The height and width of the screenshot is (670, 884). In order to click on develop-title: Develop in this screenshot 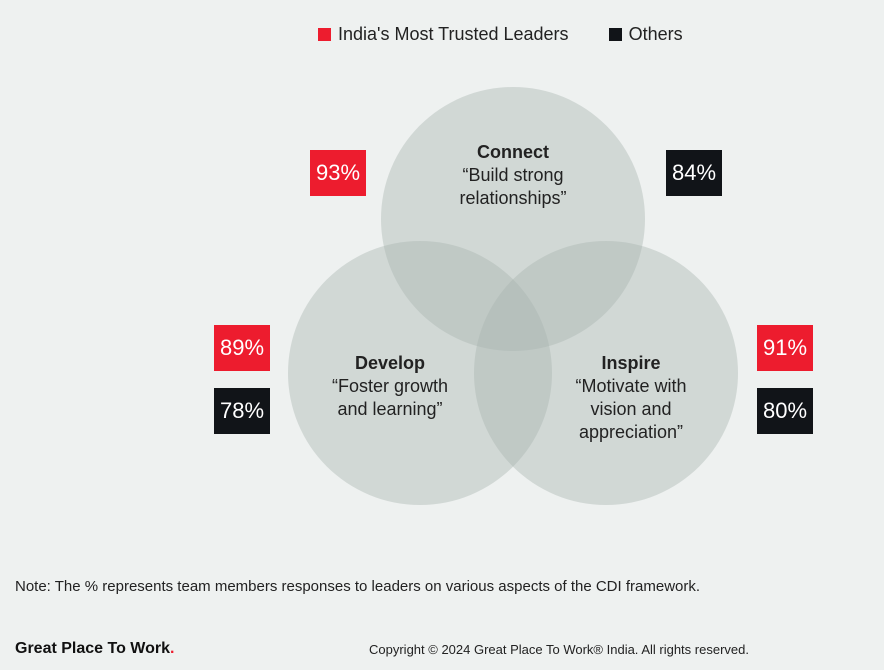, I will do `click(390, 363)`.